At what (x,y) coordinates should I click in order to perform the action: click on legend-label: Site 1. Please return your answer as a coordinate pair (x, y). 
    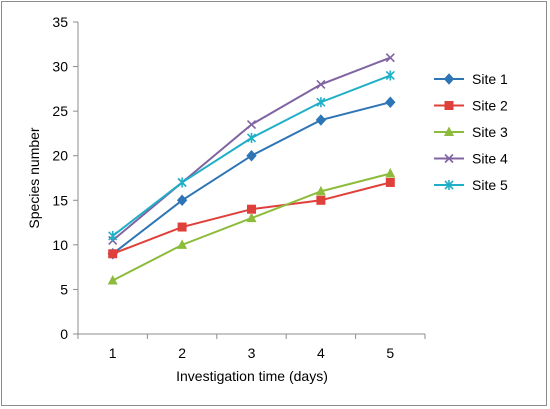
    Looking at the image, I should click on (490, 79).